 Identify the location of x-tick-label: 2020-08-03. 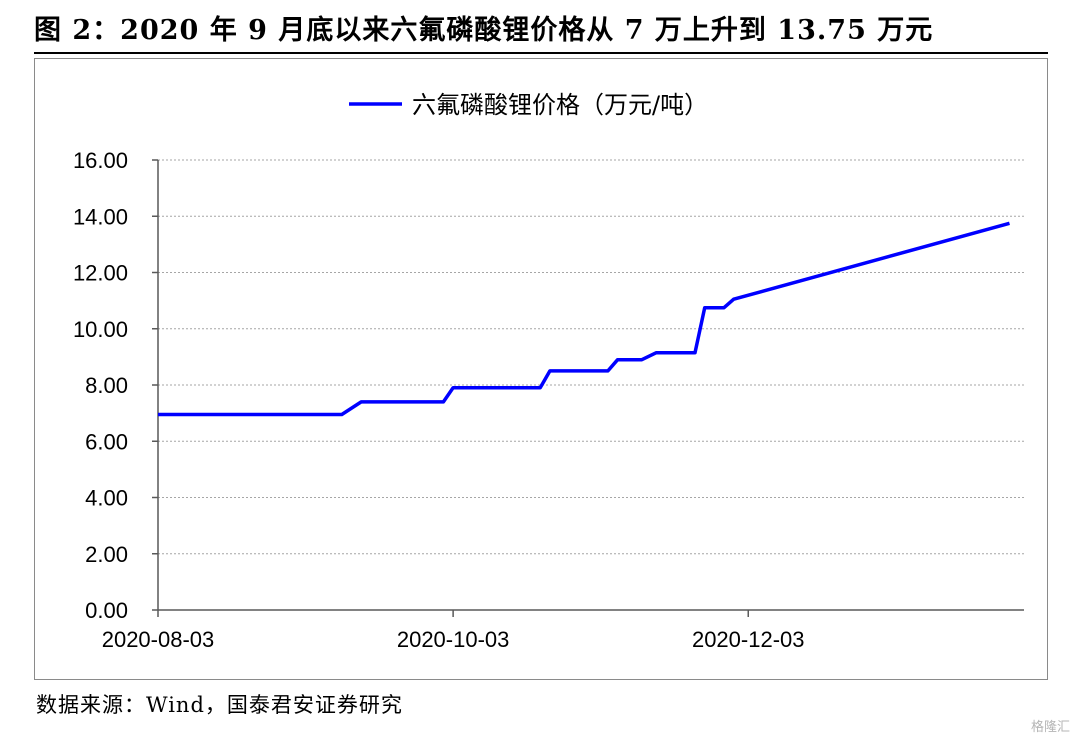
(158, 639).